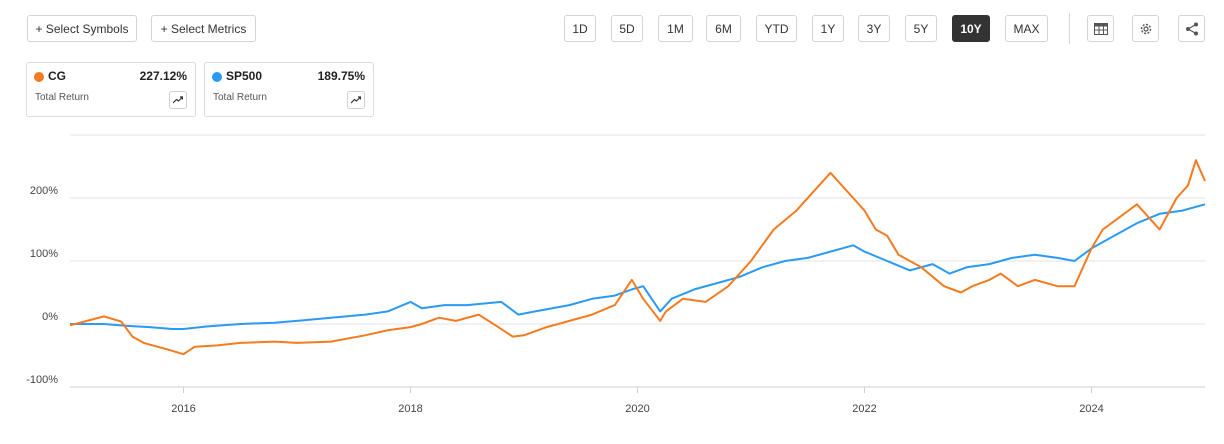  I want to click on share-button, so click(1191, 28).